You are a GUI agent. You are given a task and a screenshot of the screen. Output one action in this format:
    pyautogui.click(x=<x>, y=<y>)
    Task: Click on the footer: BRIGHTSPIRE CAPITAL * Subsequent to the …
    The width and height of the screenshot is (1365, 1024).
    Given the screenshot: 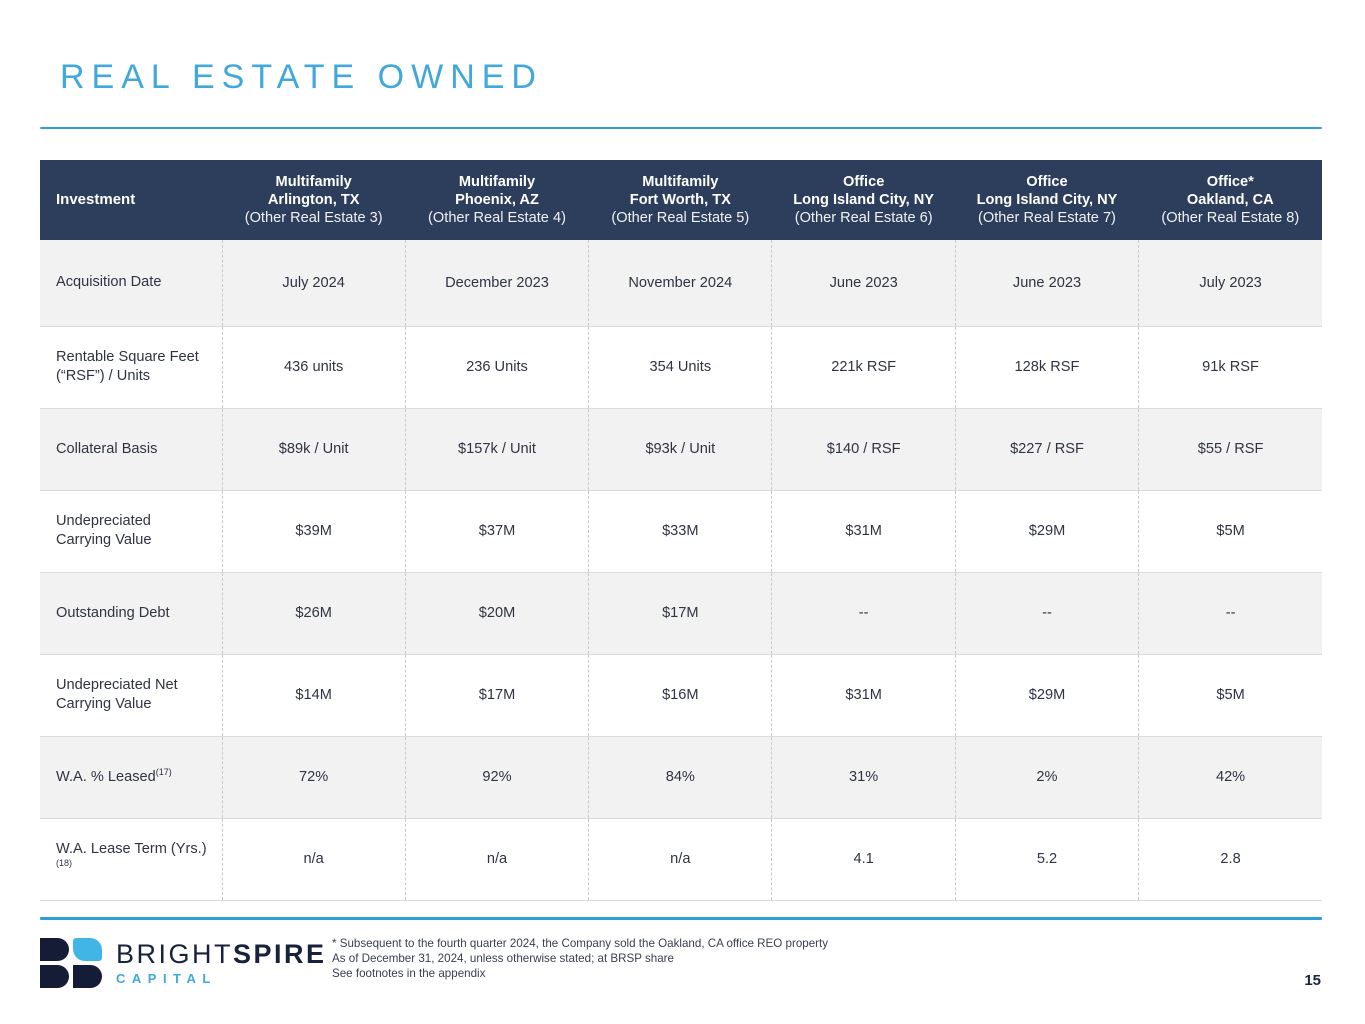 What is the action you would take?
    pyautogui.click(x=682, y=970)
    